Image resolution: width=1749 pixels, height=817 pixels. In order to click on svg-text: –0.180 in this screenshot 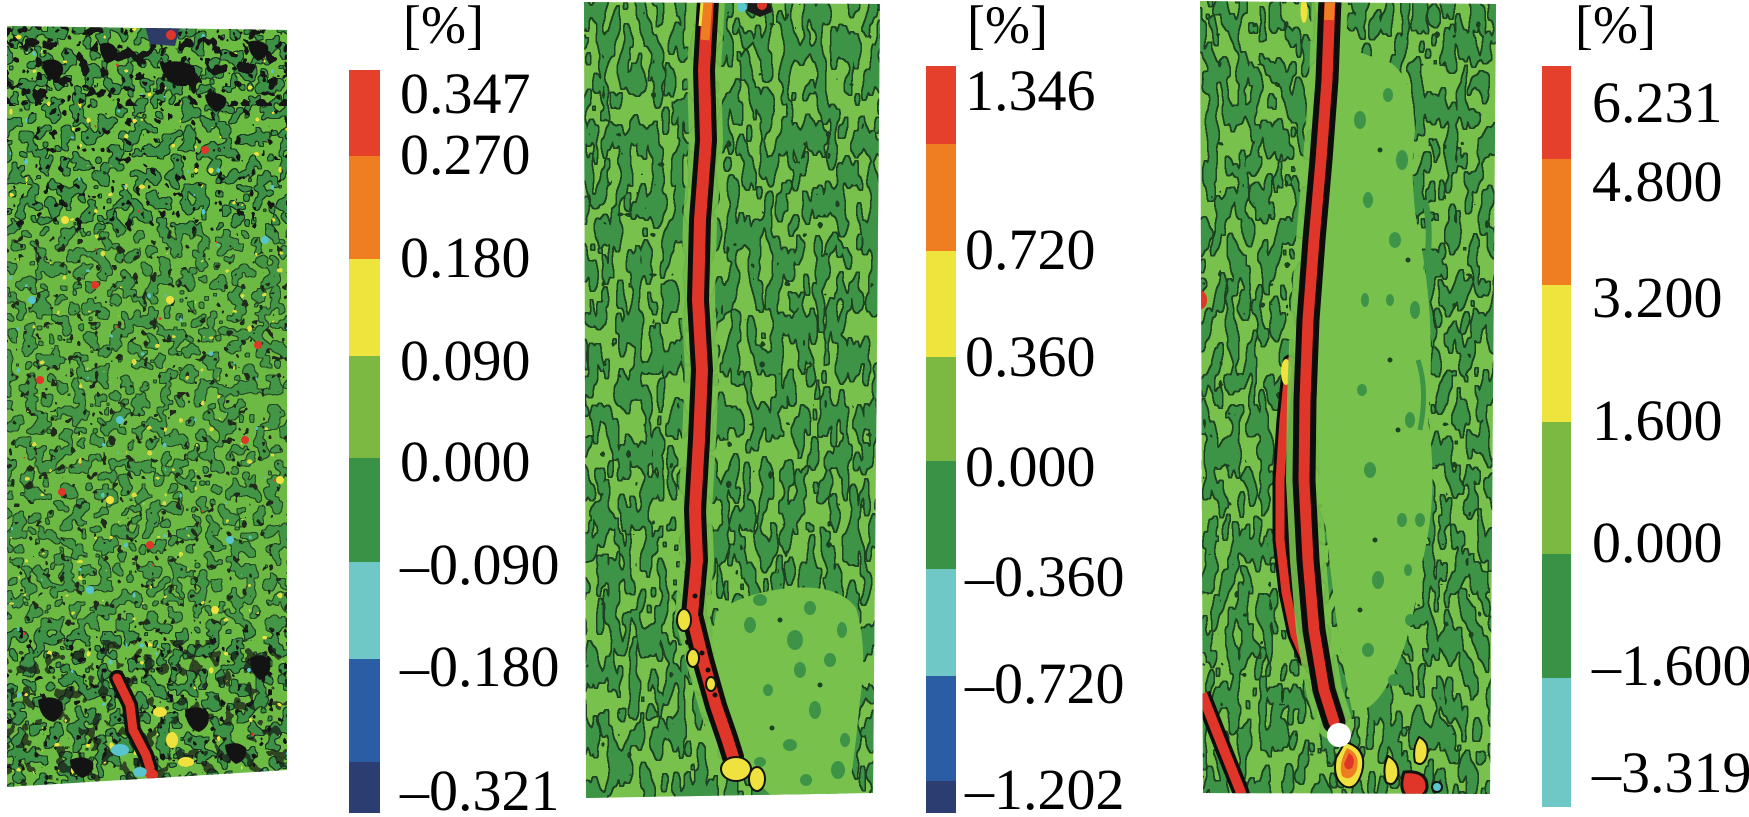, I will do `click(479, 666)`.